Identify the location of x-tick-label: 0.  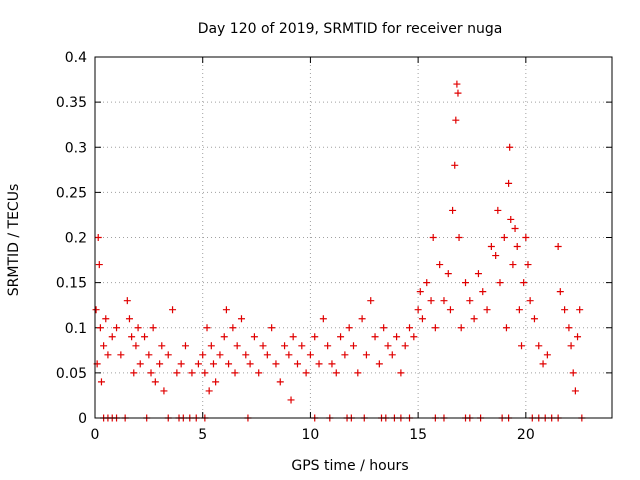
(95, 435).